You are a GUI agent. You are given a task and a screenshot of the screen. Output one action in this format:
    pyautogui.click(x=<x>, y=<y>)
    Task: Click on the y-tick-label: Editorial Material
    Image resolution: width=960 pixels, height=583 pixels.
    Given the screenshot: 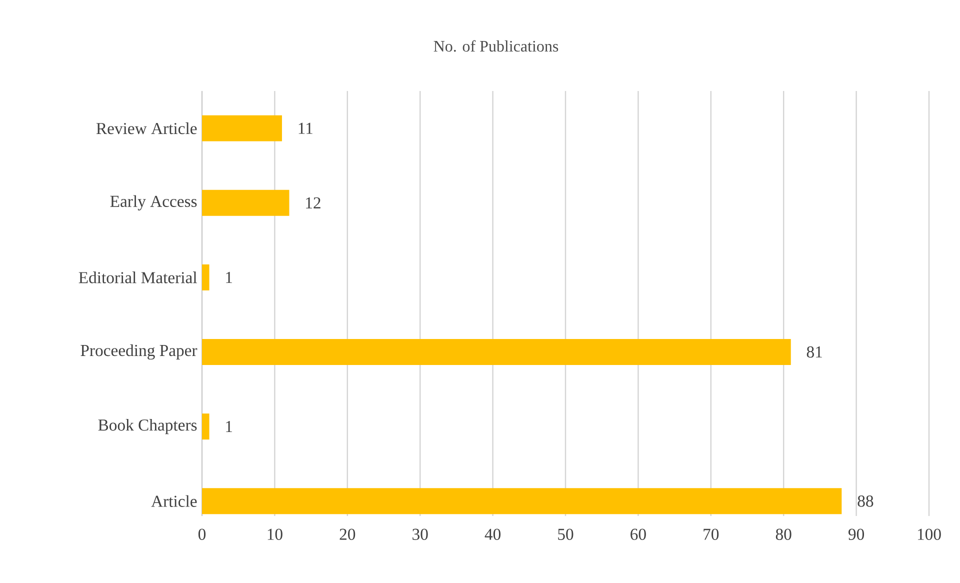 What is the action you would take?
    pyautogui.click(x=137, y=278)
    